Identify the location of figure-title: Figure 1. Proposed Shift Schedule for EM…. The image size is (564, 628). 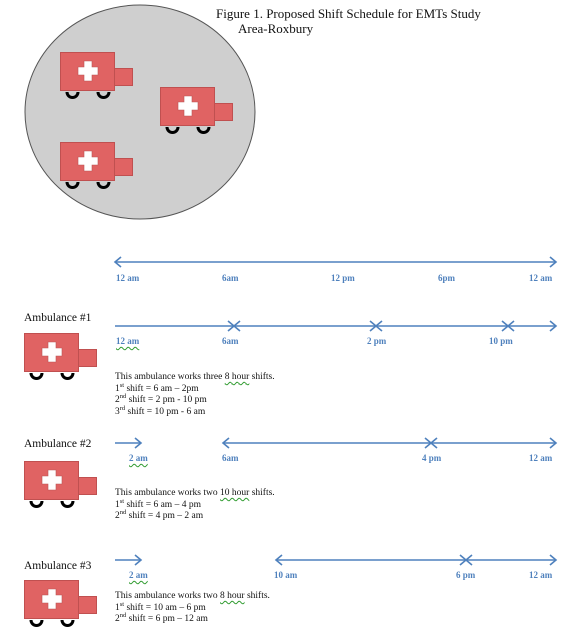
(348, 21).